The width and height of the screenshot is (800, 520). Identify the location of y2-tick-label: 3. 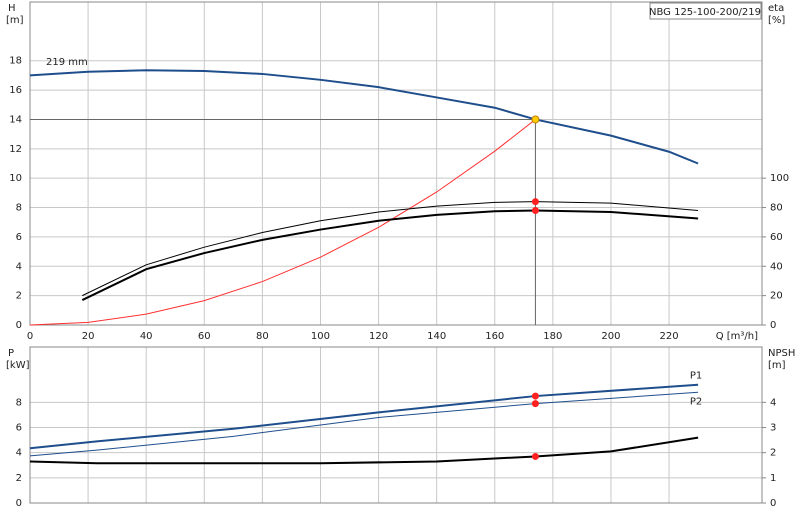
(773, 428).